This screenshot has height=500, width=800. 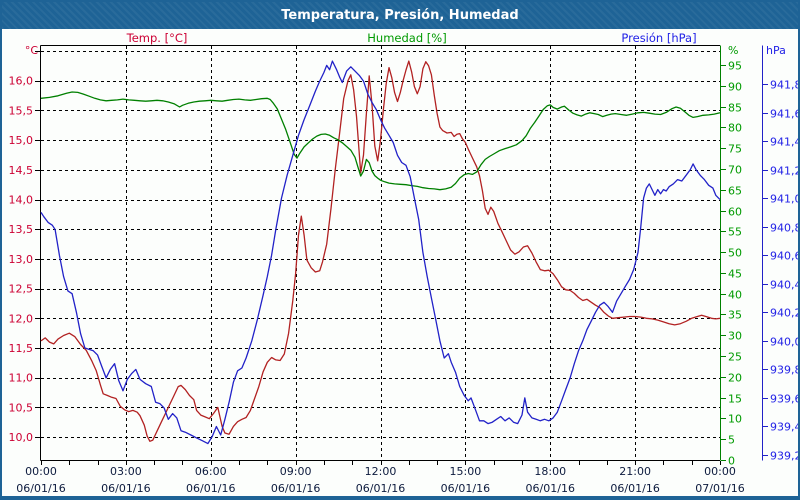 What do you see at coordinates (21, 229) in the screenshot?
I see `y-axis-temperature-tick-label: 13,5` at bounding box center [21, 229].